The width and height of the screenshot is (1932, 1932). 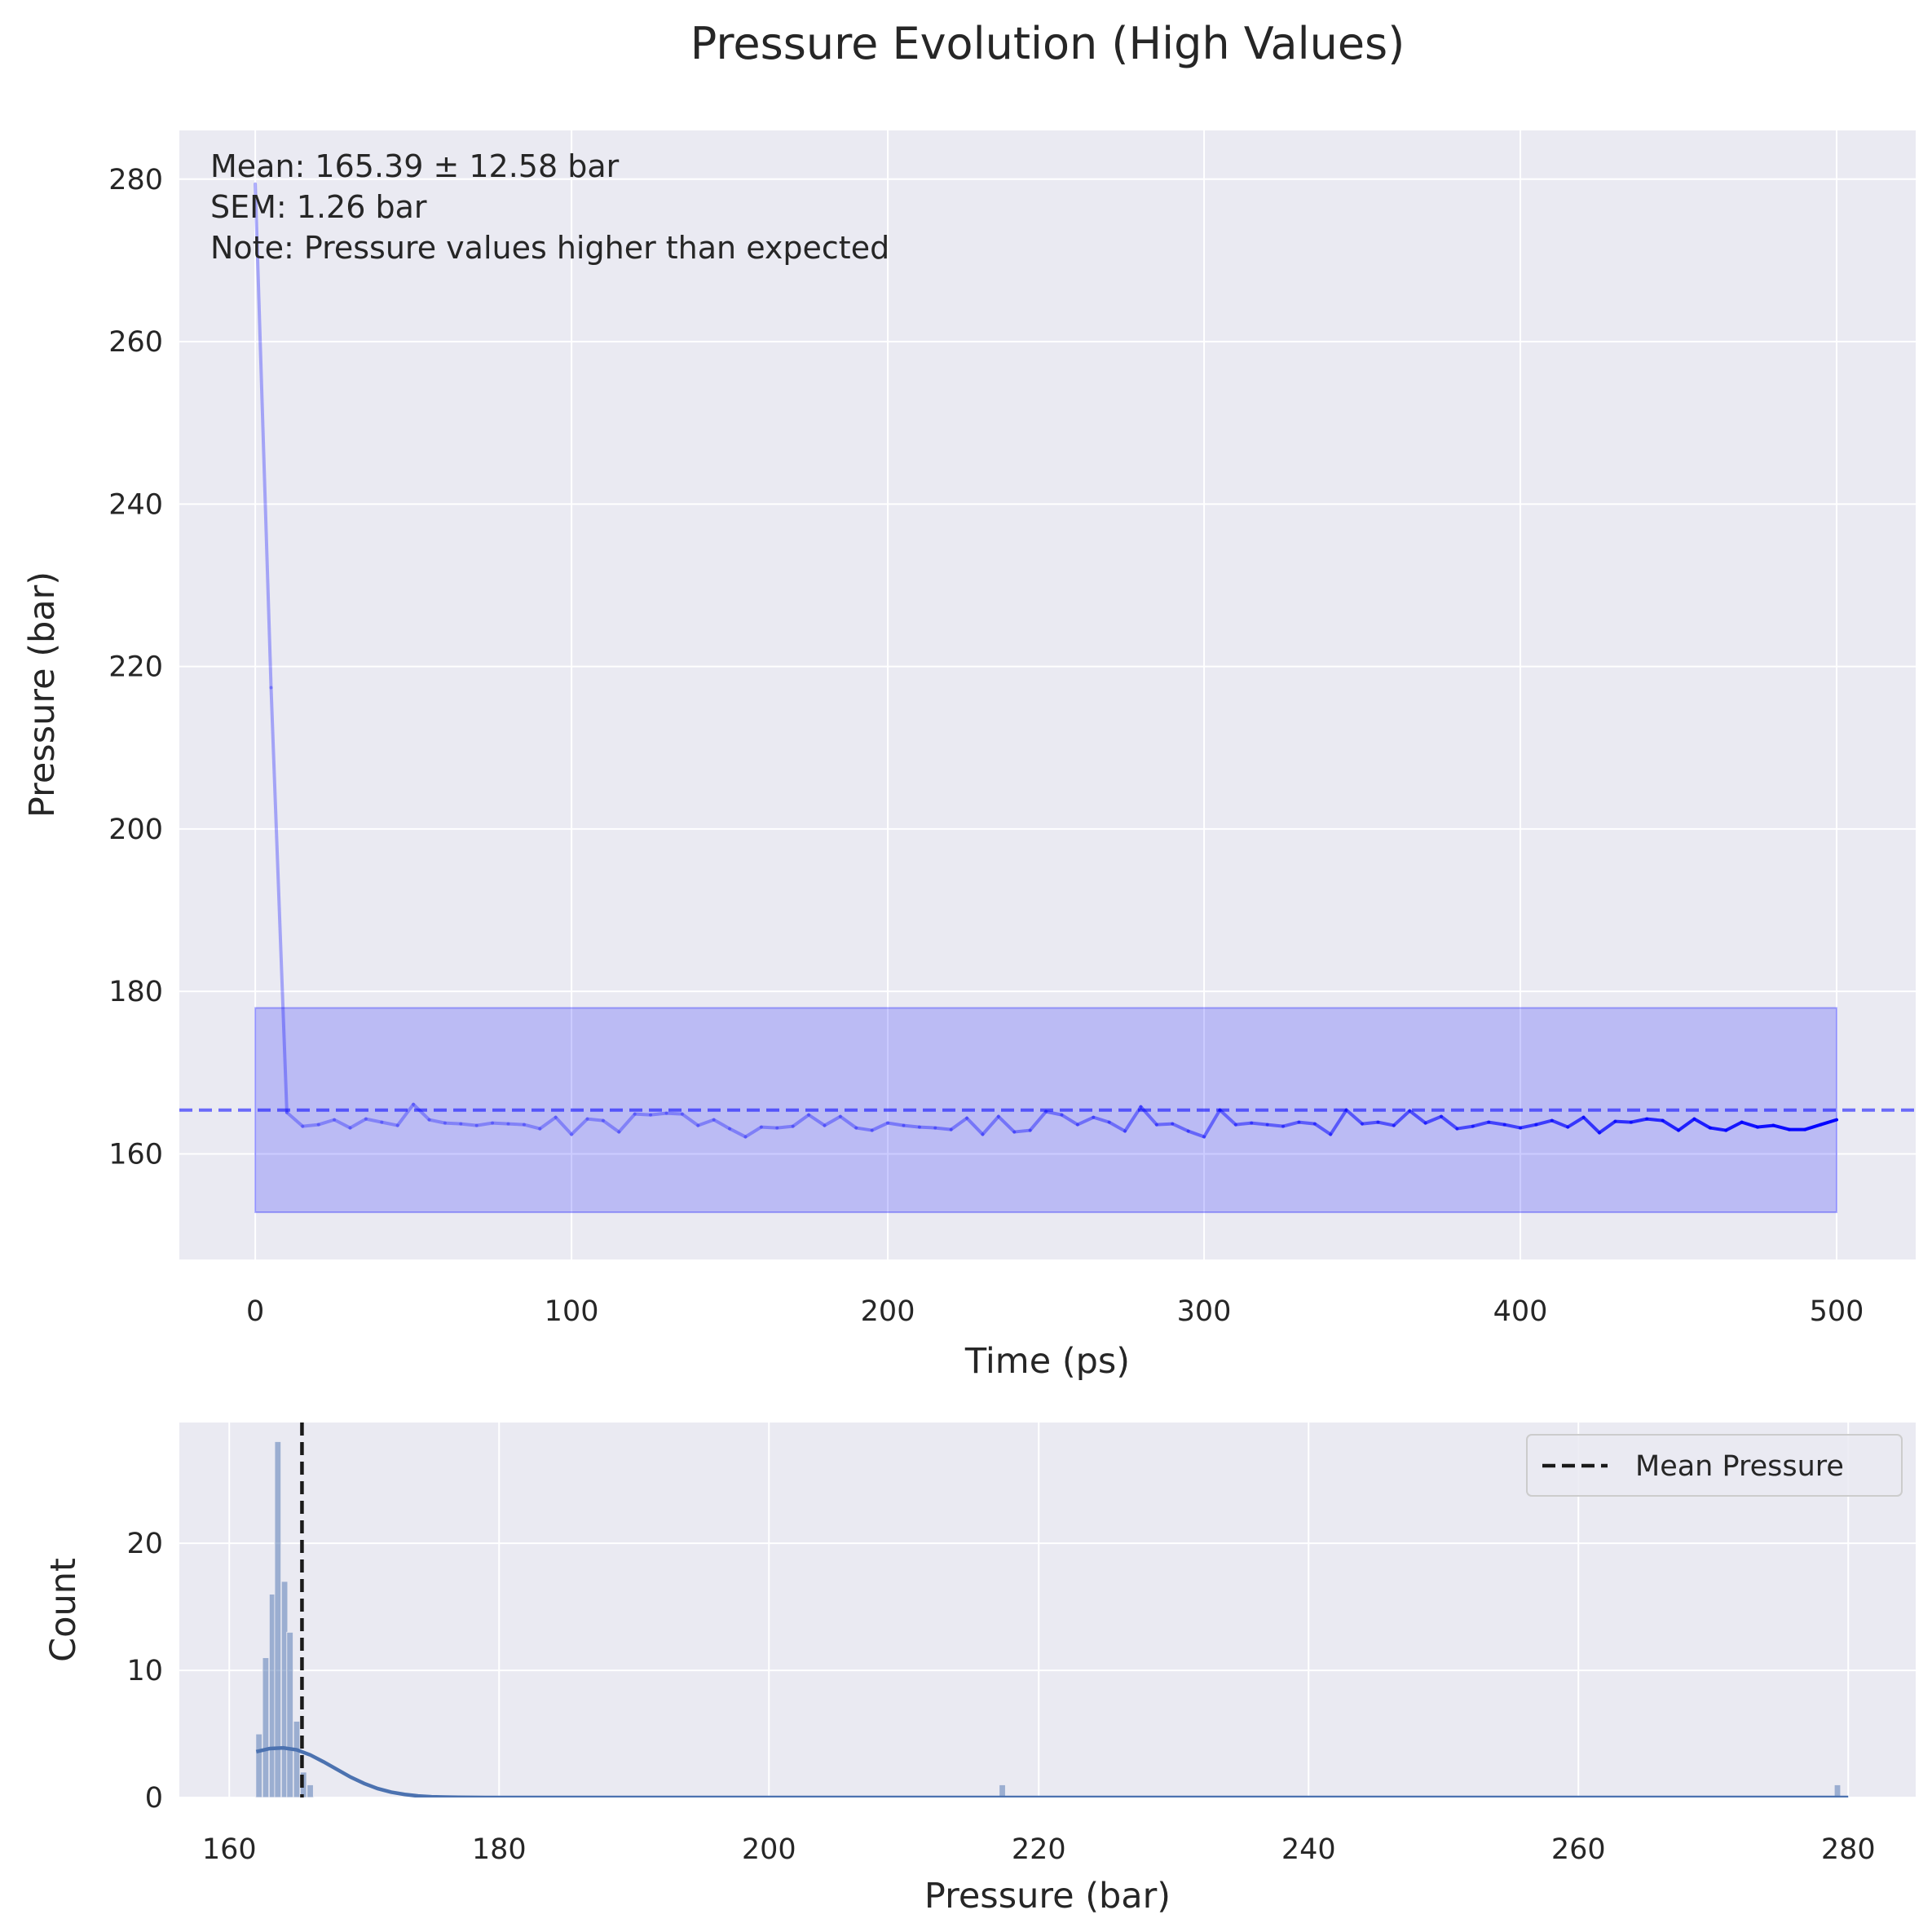 I want to click on line-y-tick-5: 260, so click(x=135, y=342).